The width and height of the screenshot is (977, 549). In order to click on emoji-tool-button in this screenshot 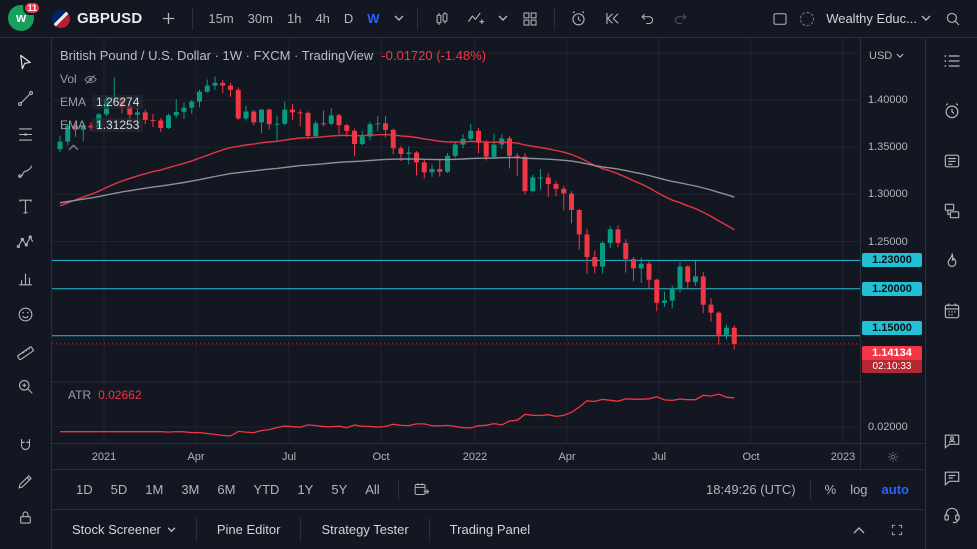, I will do `click(26, 314)`.